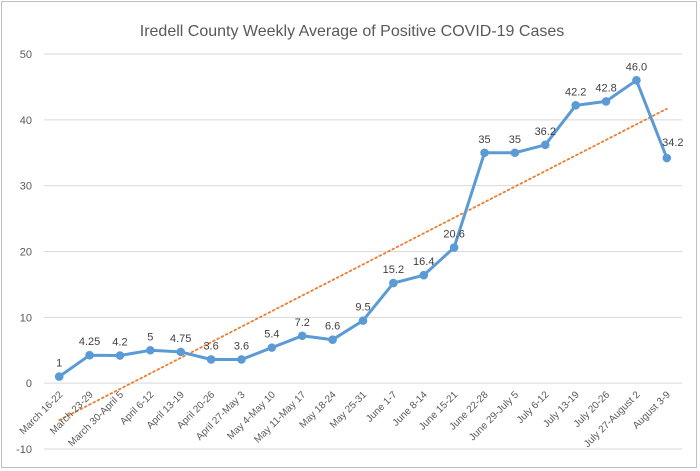  What do you see at coordinates (302, 323) in the screenshot?
I see `data-label: 7.2` at bounding box center [302, 323].